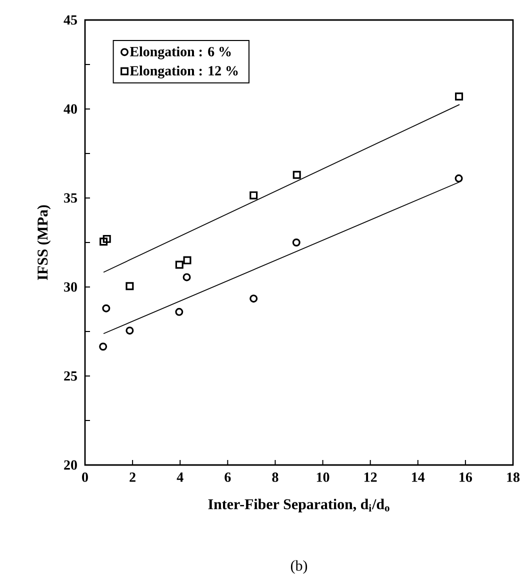  What do you see at coordinates (370, 477) in the screenshot?
I see `x-tick-label: 12` at bounding box center [370, 477].